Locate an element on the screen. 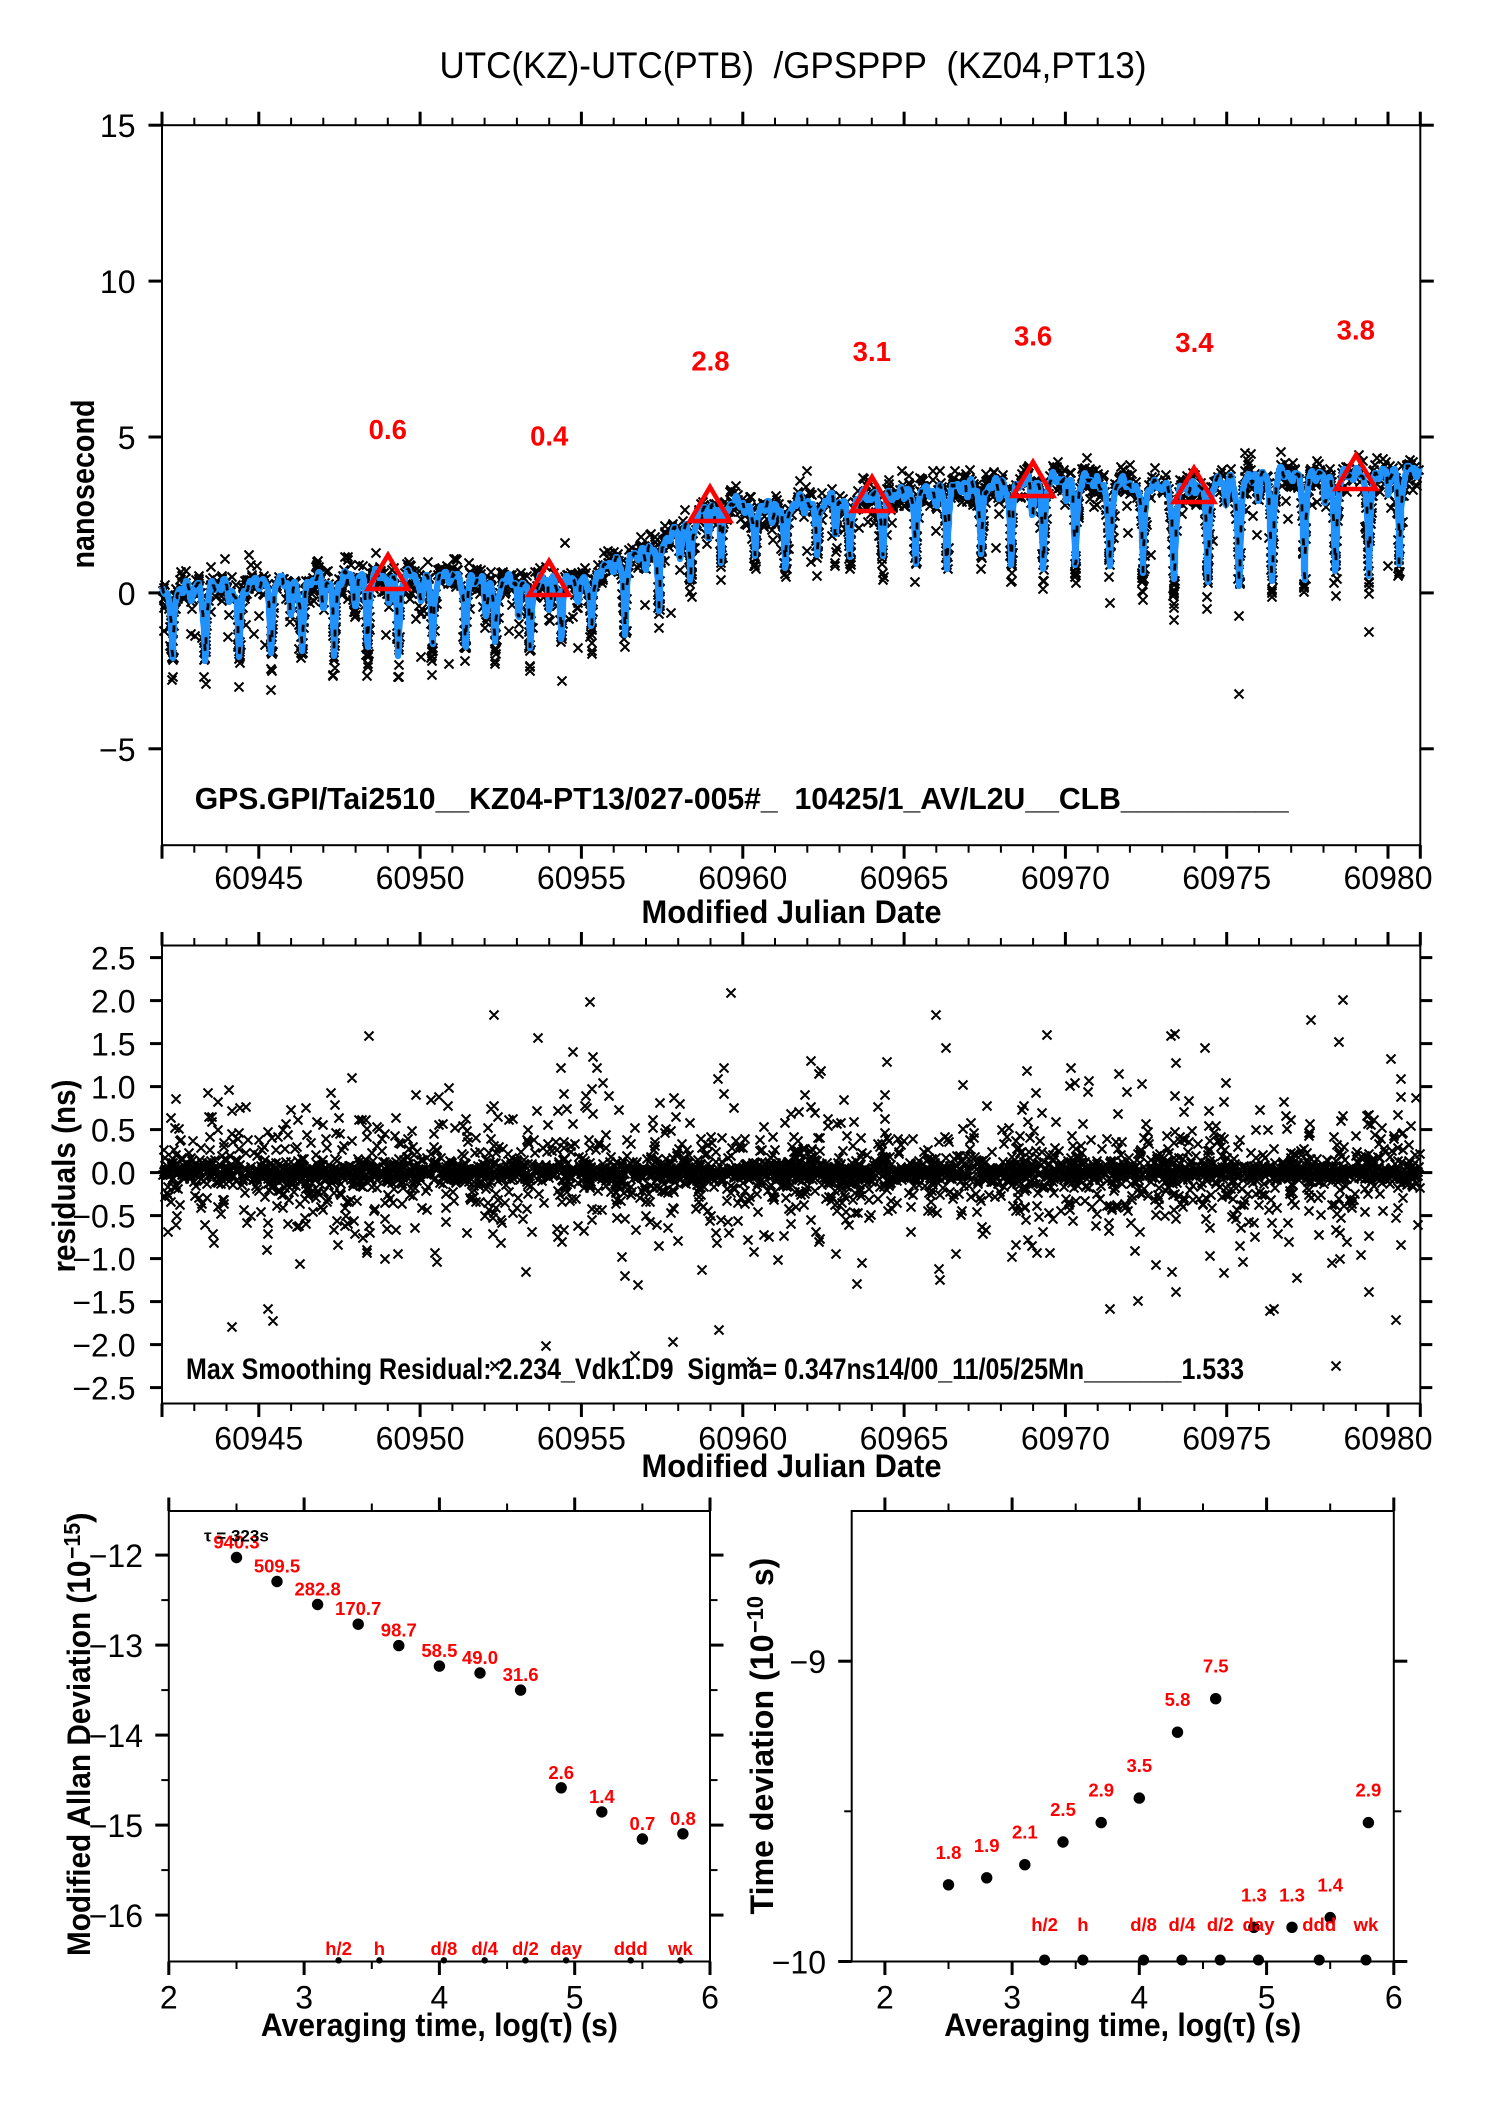 Image resolution: width=1488 pixels, height=2105 pixels. svg-text: 2.1 is located at coordinates (1025, 1832).